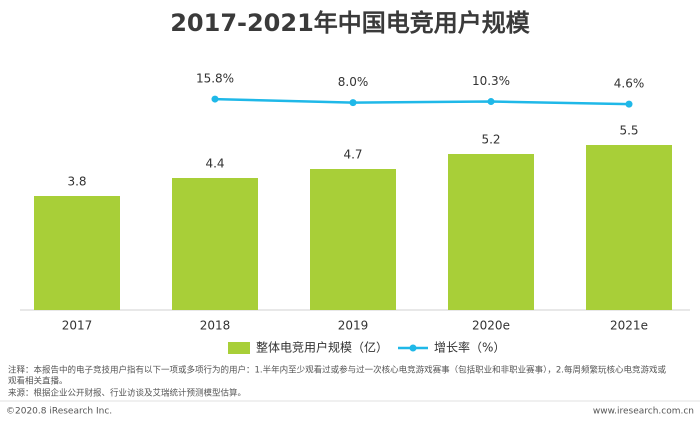 Image resolution: width=700 pixels, height=427 pixels. Describe the element at coordinates (353, 326) in the screenshot. I see `x-tick-label: 2019` at that location.